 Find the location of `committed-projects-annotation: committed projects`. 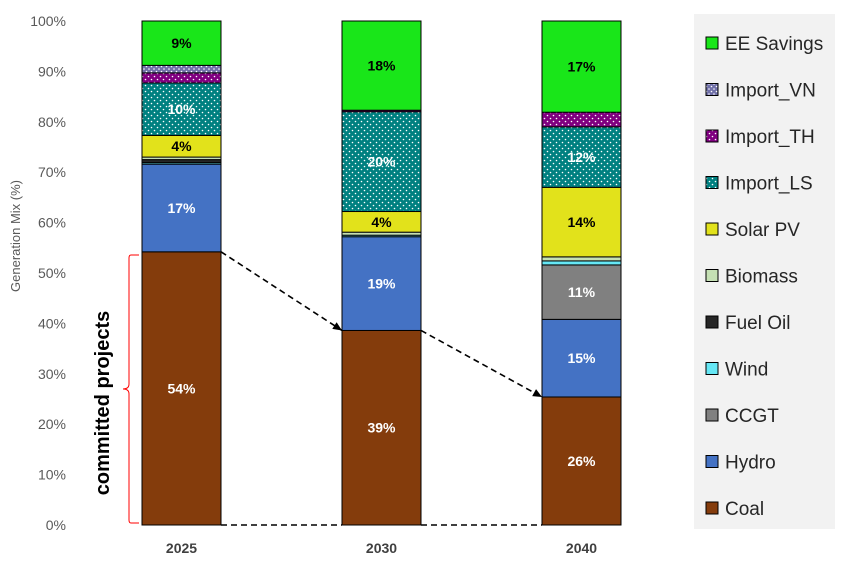

committed-projects-annotation: committed projects is located at coordinates (115, 389).